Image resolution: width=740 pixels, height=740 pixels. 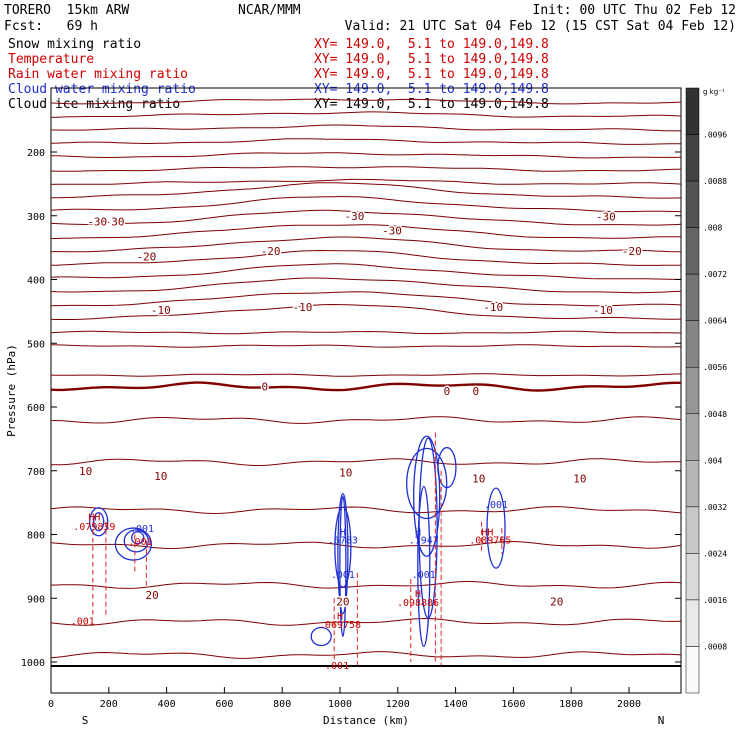 What do you see at coordinates (340, 625) in the screenshot?
I see `extremum-label: .069758` at bounding box center [340, 625].